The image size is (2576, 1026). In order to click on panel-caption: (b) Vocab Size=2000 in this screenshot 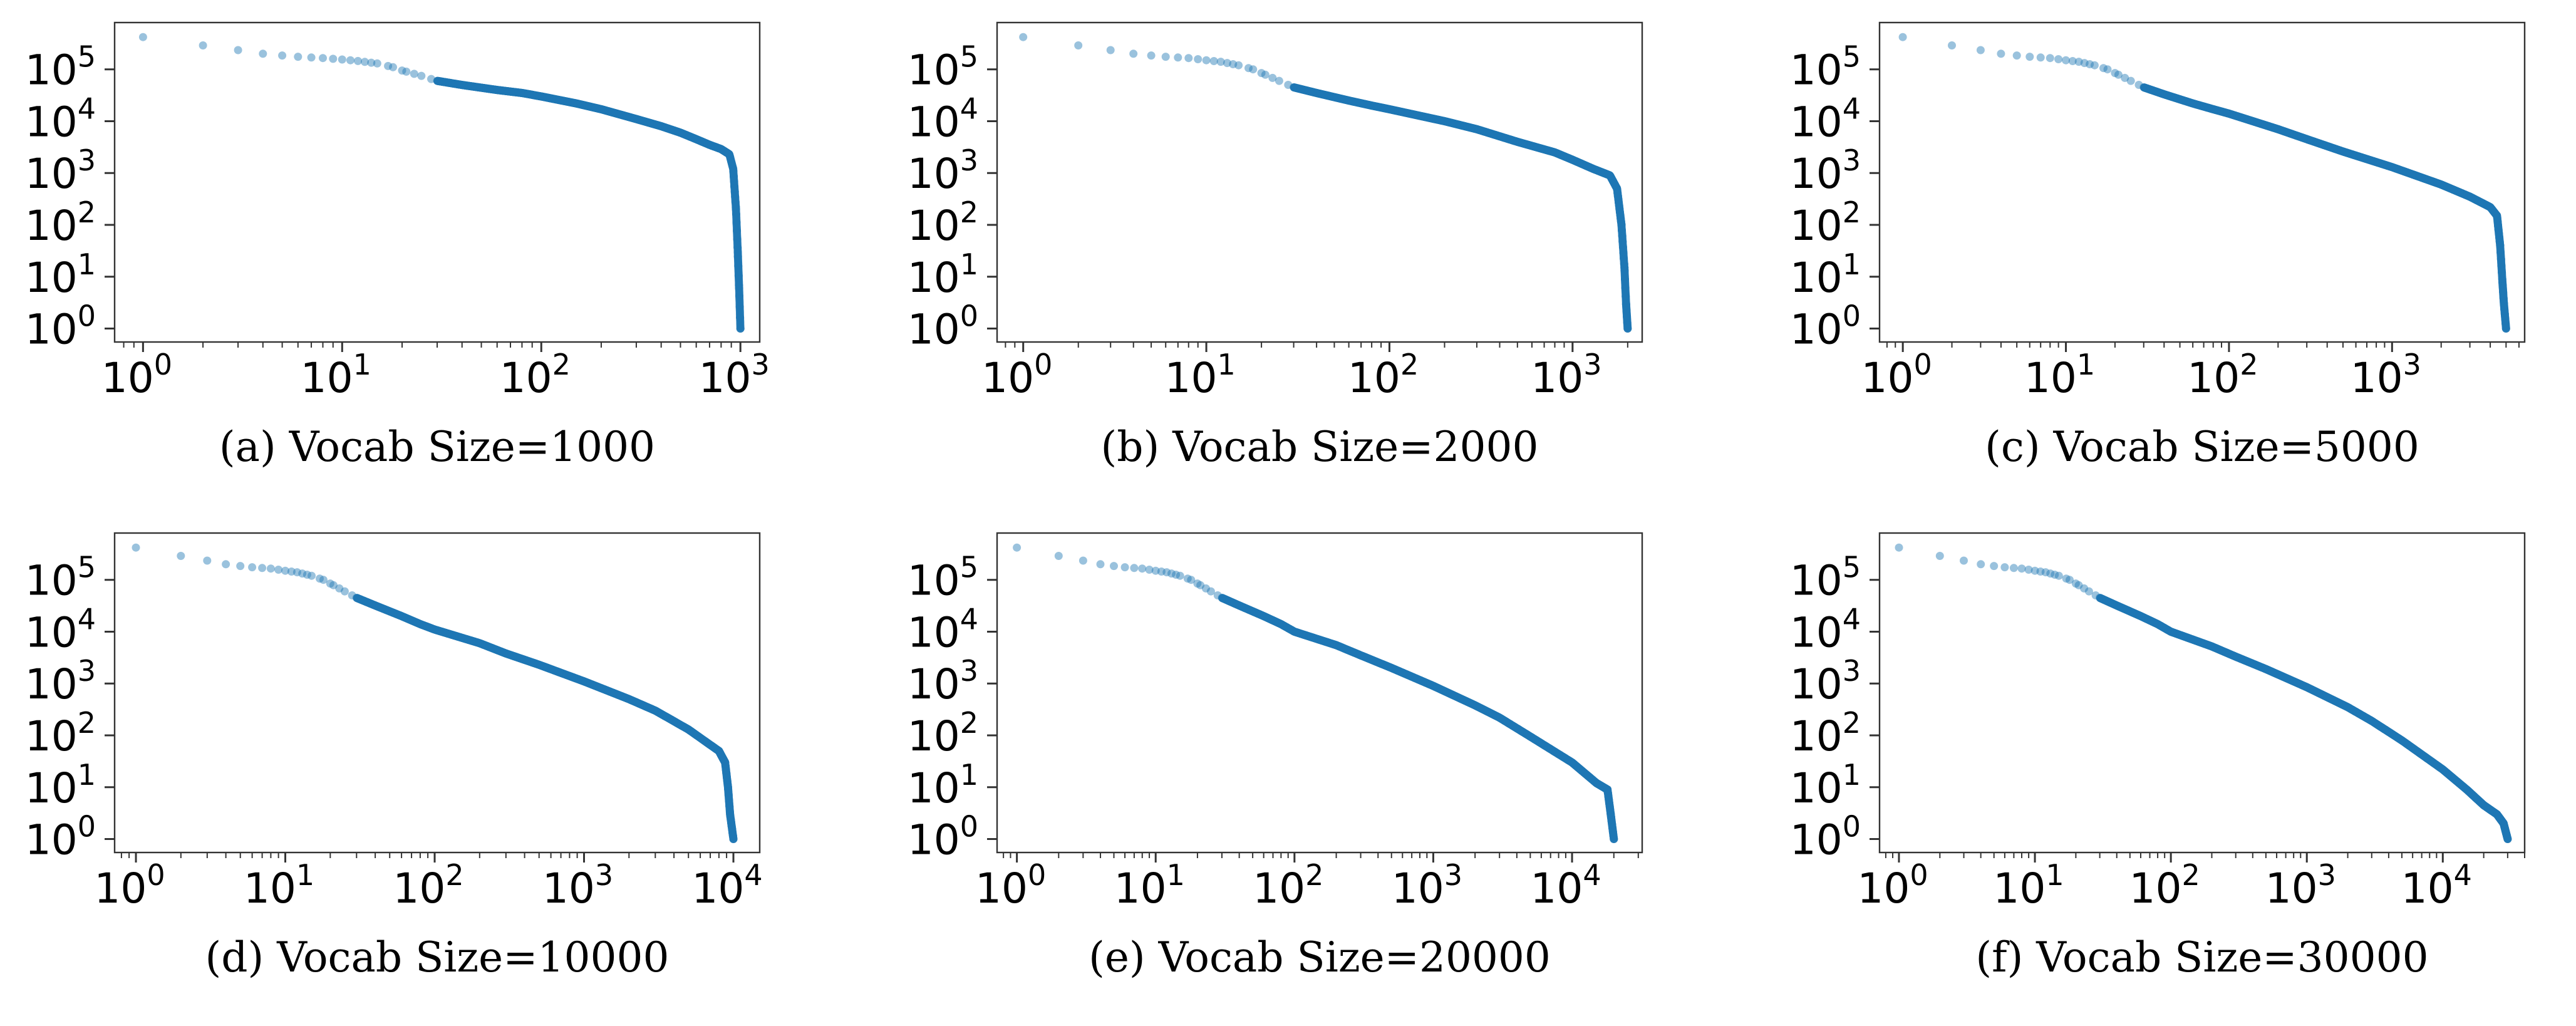, I will do `click(1319, 447)`.